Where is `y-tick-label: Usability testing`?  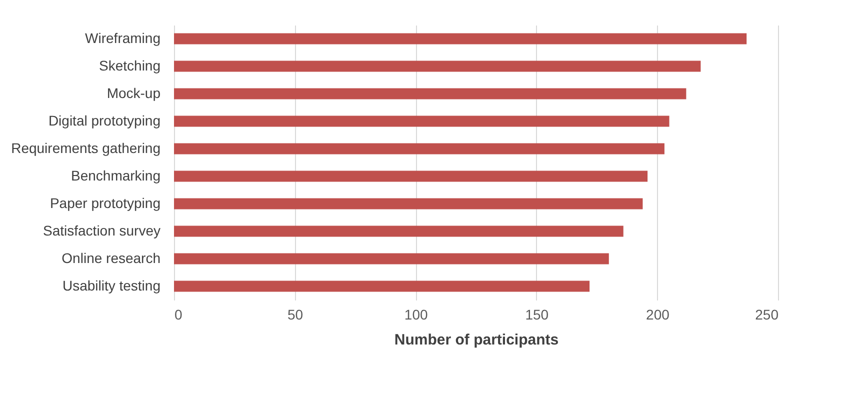
y-tick-label: Usability testing is located at coordinates (111, 285).